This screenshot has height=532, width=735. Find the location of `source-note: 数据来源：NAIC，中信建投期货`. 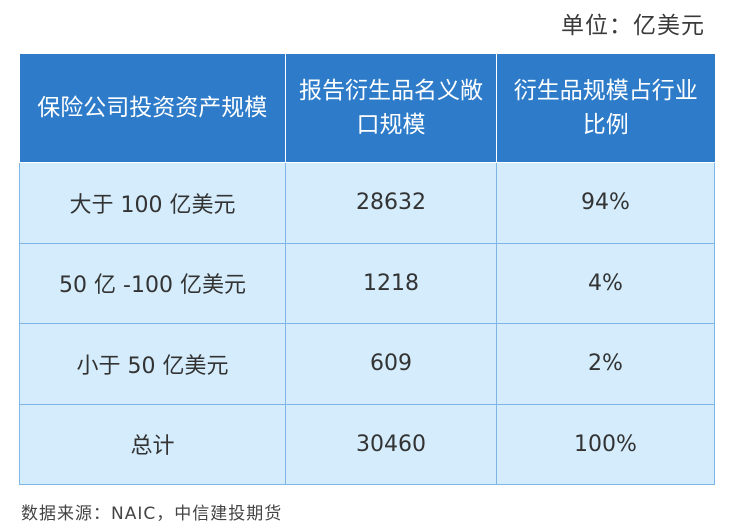

source-note: 数据来源：NAIC，中信建投期货 is located at coordinates (152, 514).